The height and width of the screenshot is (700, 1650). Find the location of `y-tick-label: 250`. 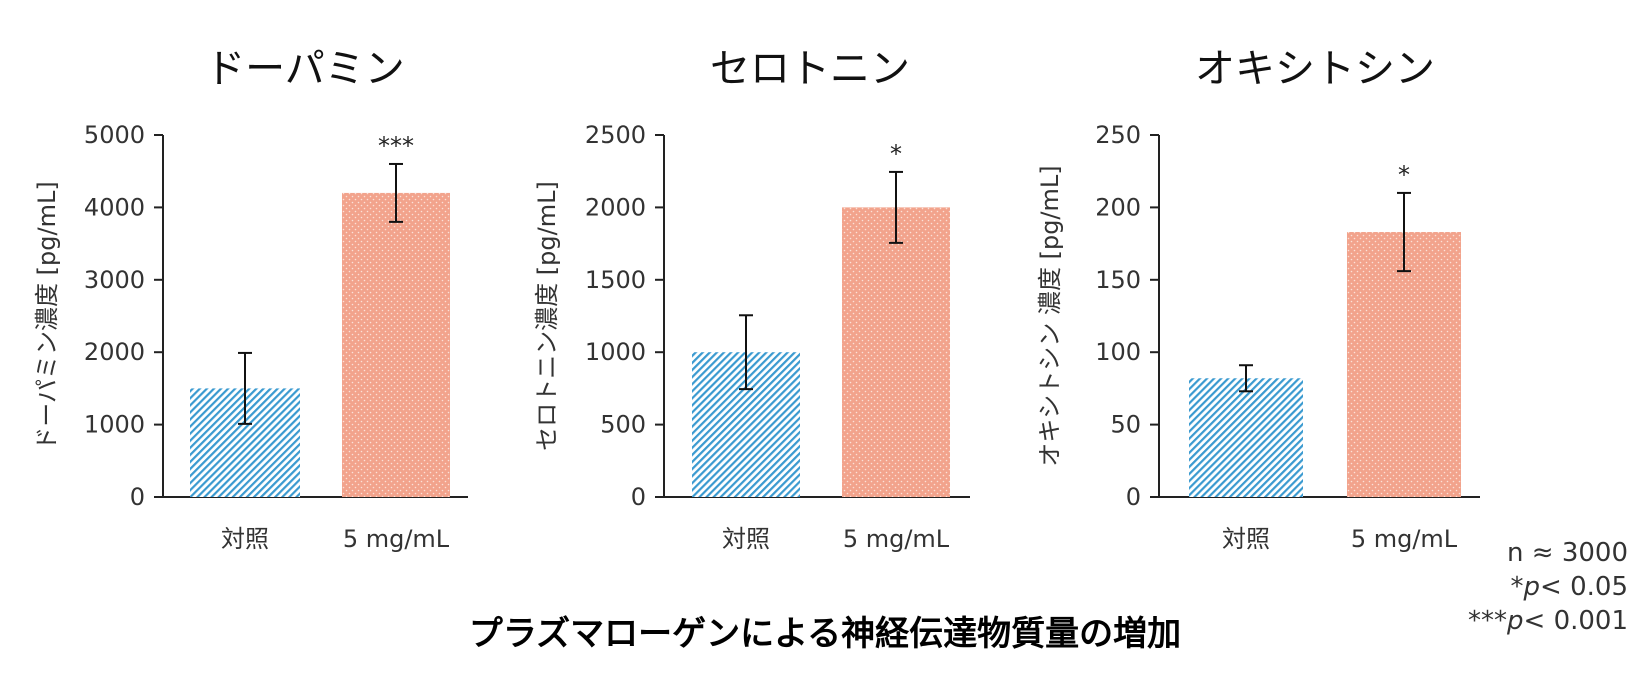

y-tick-label: 250 is located at coordinates (1118, 135).